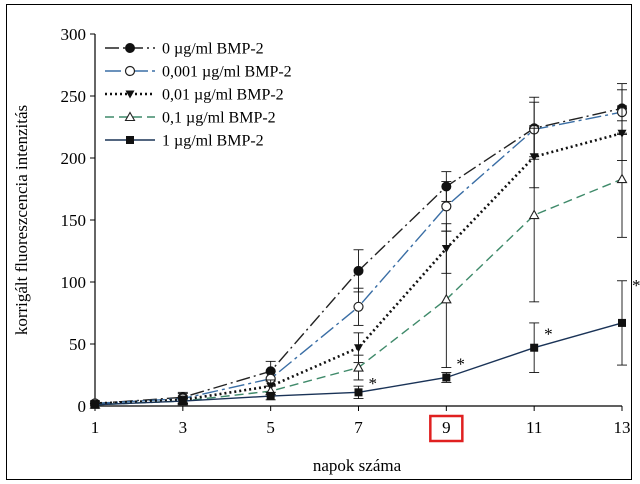 This screenshot has height=484, width=640. Describe the element at coordinates (534, 427) in the screenshot. I see `x-tick-label: 11` at that location.